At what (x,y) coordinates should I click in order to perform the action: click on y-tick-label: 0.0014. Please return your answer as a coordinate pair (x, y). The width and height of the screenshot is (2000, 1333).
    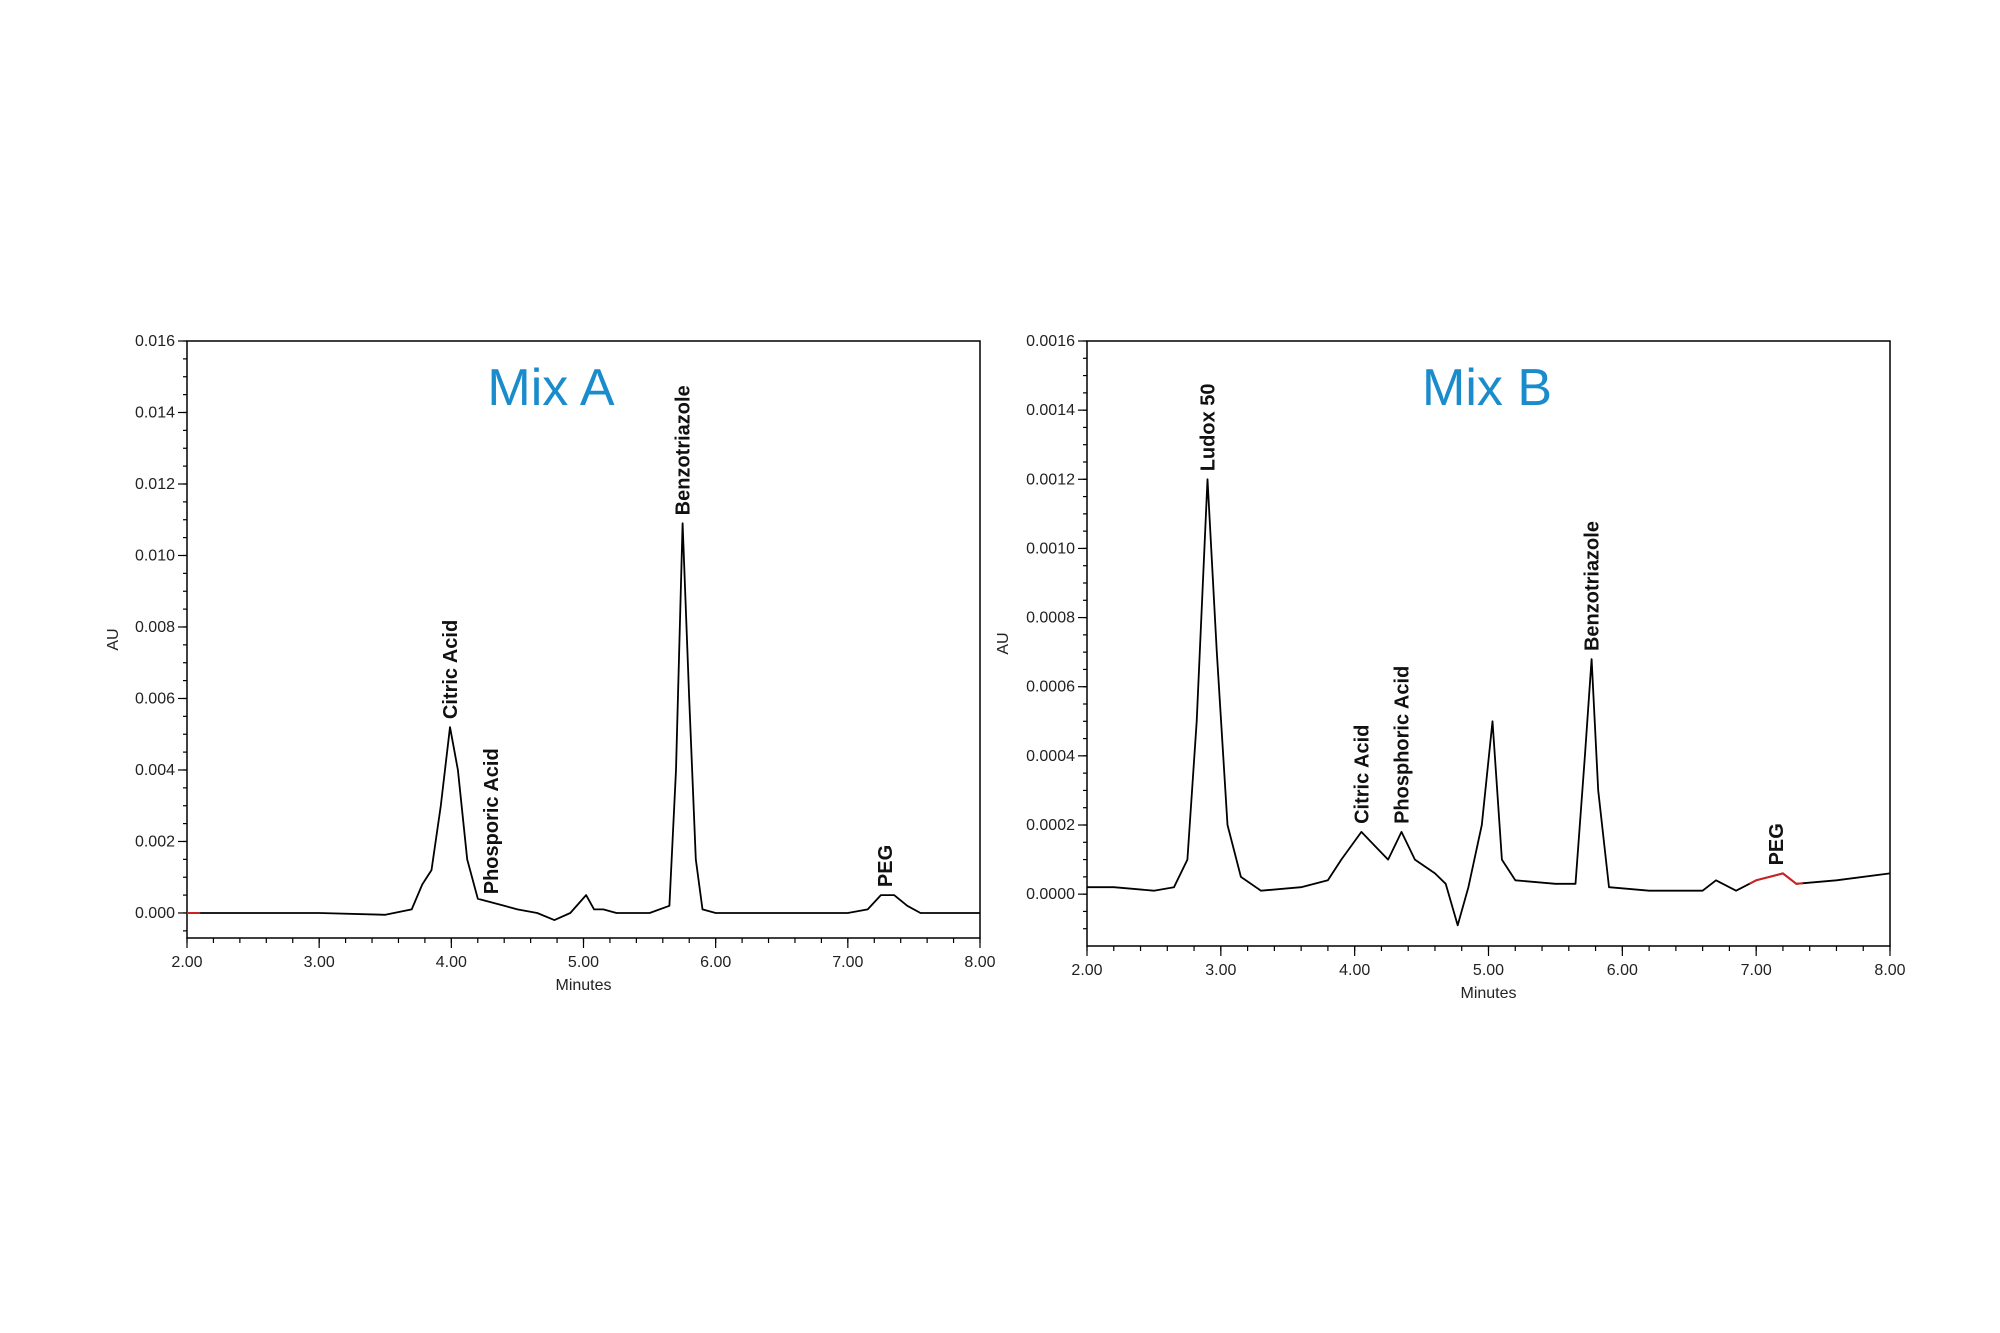
    Looking at the image, I should click on (1050, 410).